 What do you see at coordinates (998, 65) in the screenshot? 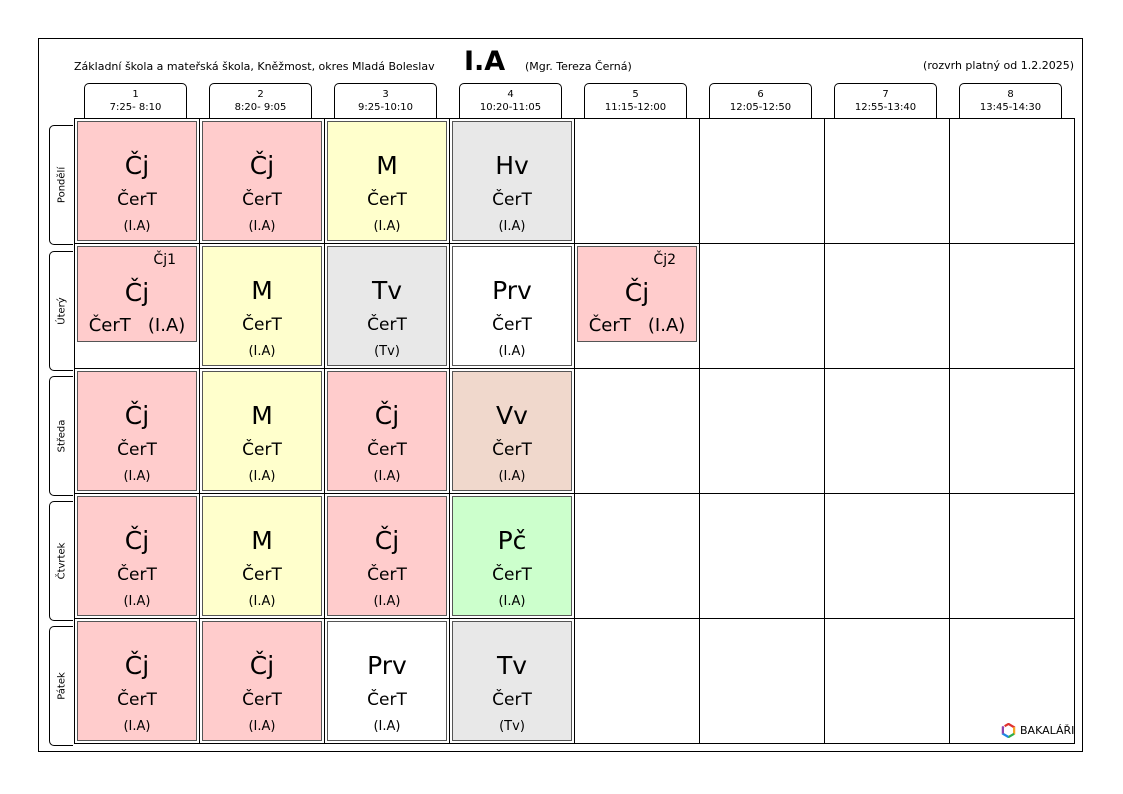
I see `validity-note: (rozvrh platný od 1.2.2025)` at bounding box center [998, 65].